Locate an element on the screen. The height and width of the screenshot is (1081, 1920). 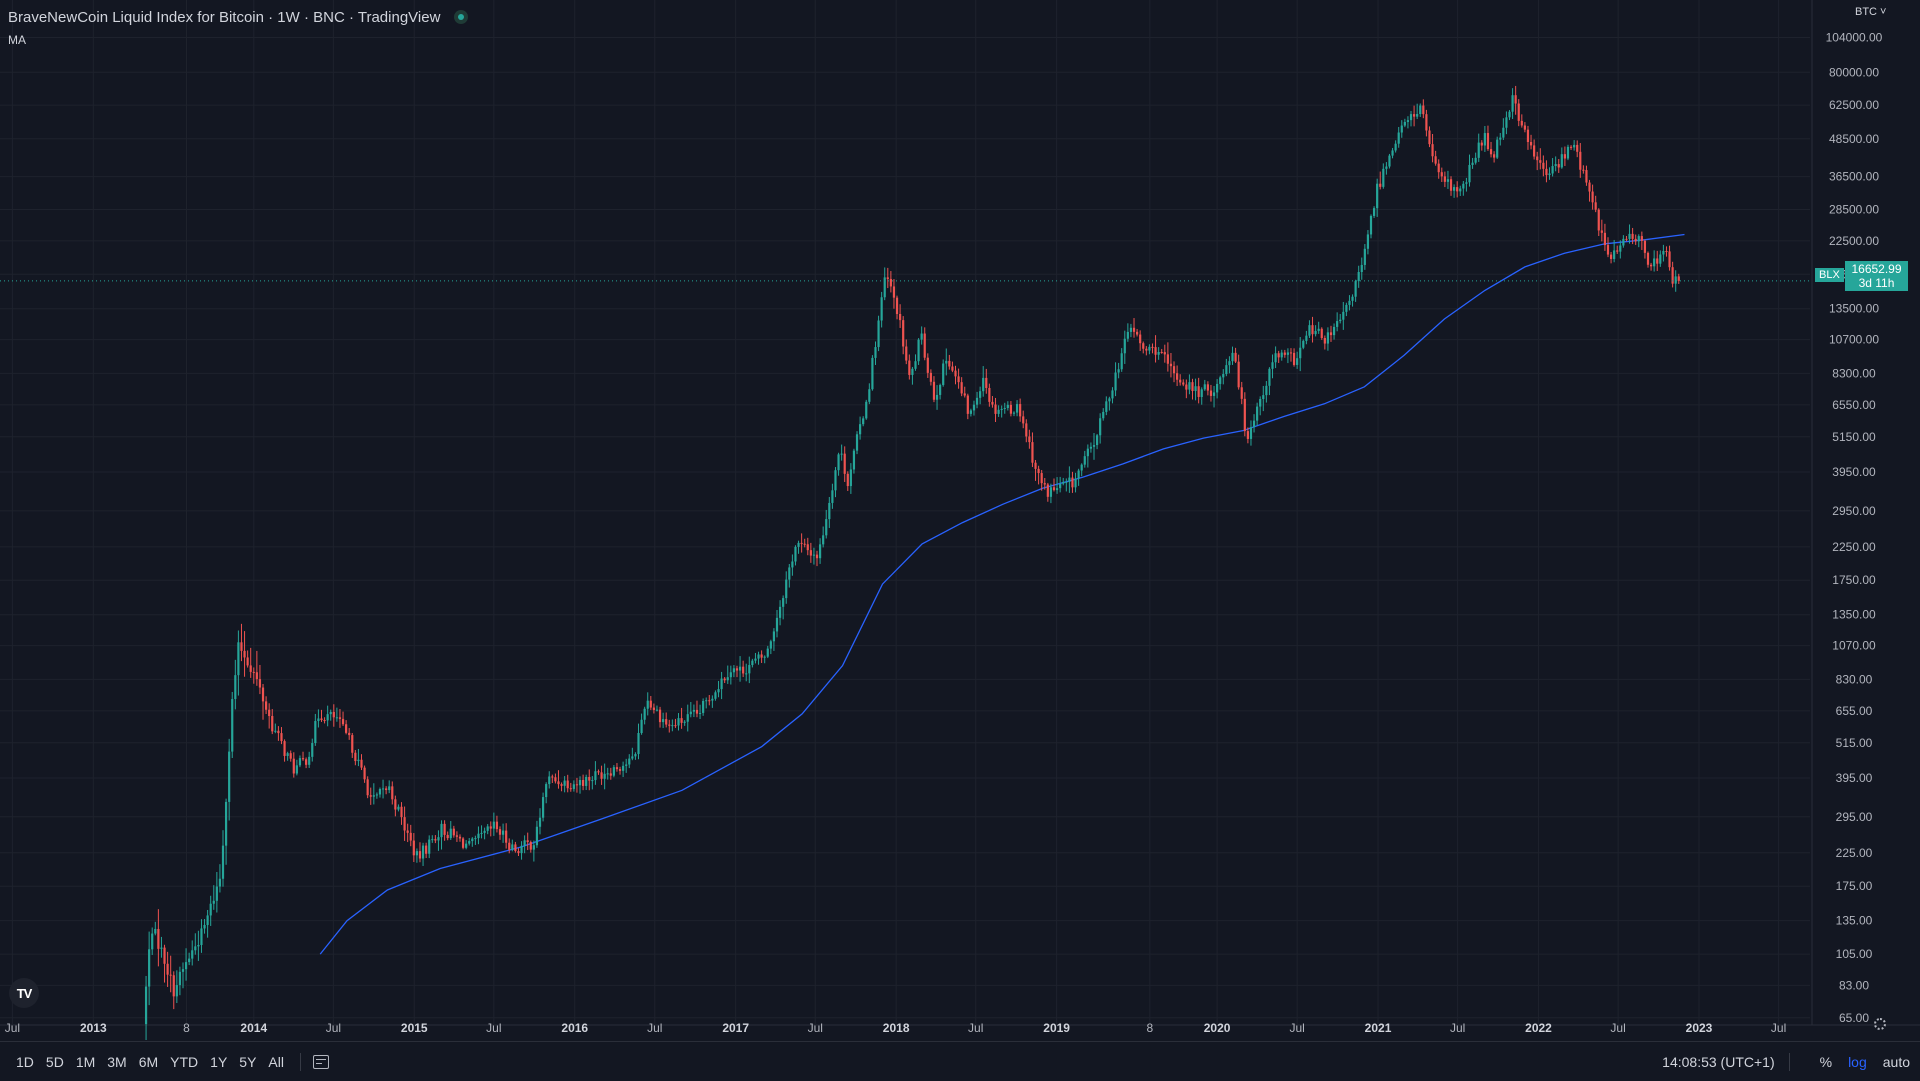
date-range-calendar-icon is located at coordinates (320, 1061).